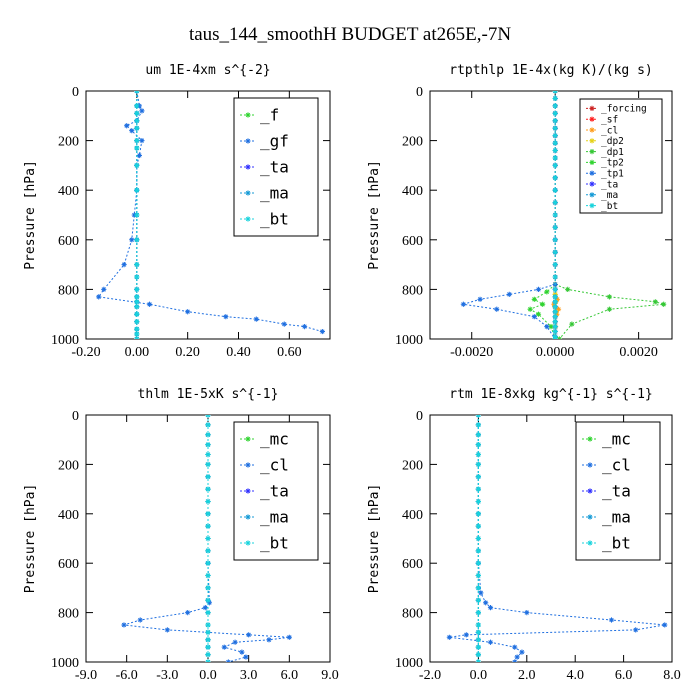 Image resolution: width=700 pixels, height=700 pixels. What do you see at coordinates (187, 352) in the screenshot?
I see `x-tick-label: 0.20` at bounding box center [187, 352].